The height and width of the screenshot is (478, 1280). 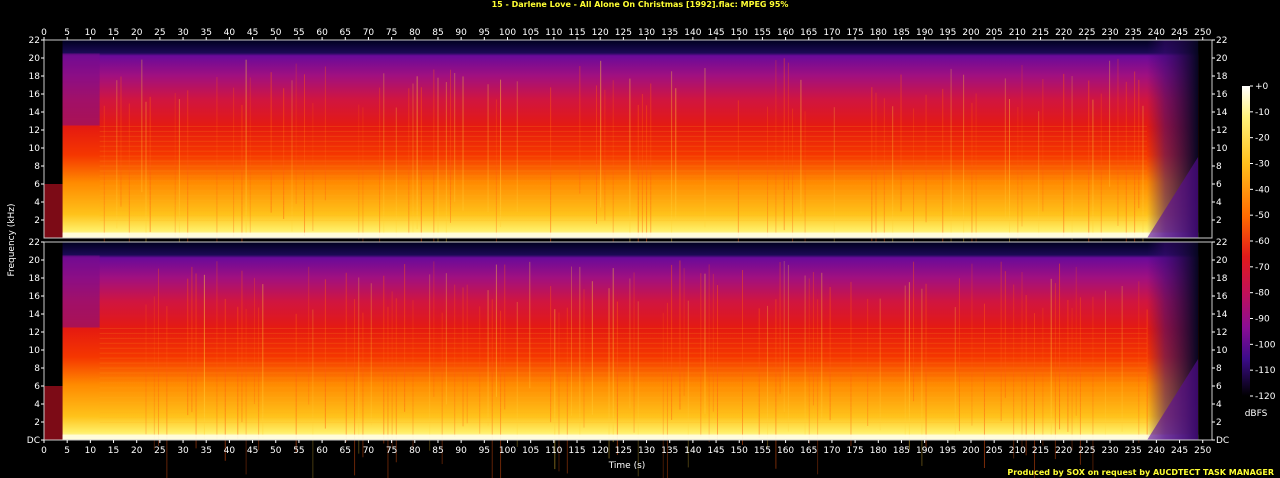 What do you see at coordinates (415, 451) in the screenshot?
I see `x-tick-label: 80` at bounding box center [415, 451].